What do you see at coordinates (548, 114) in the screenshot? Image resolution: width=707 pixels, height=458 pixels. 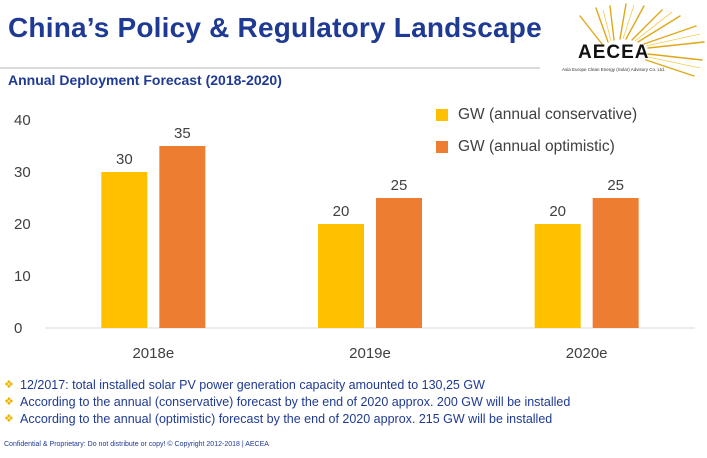 I see `legend-label-conservative: GW (annual conservative)` at bounding box center [548, 114].